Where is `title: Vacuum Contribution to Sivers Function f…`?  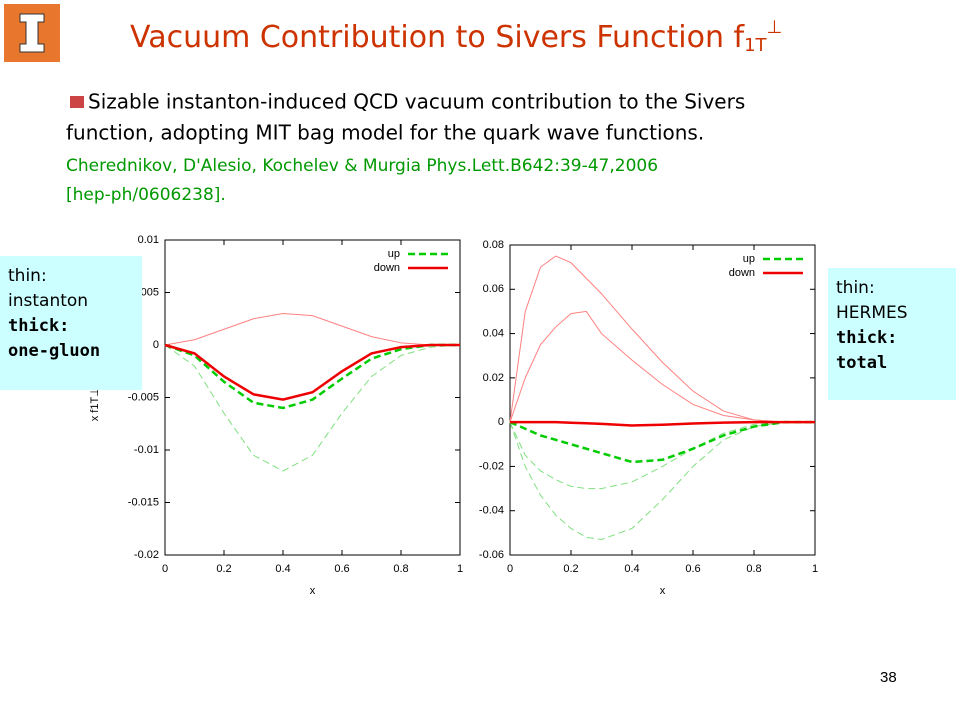
title: Vacuum Contribution to Sivers Function f… is located at coordinates (456, 36).